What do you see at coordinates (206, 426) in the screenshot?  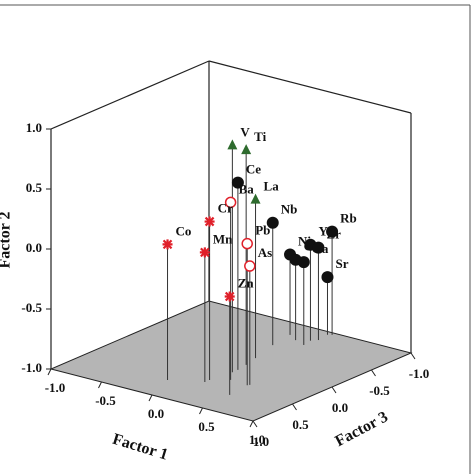 I see `x-tick-label: 0.5` at bounding box center [206, 426].